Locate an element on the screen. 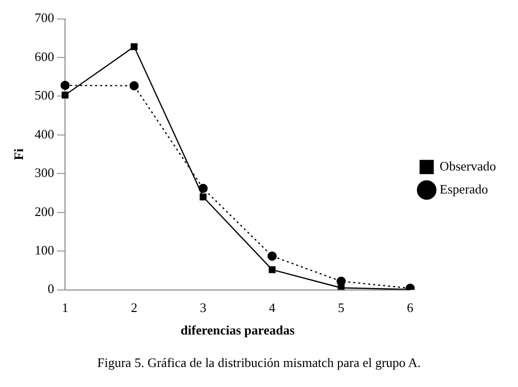 This screenshot has width=518, height=387. y-tick-label: 200 is located at coordinates (44, 211).